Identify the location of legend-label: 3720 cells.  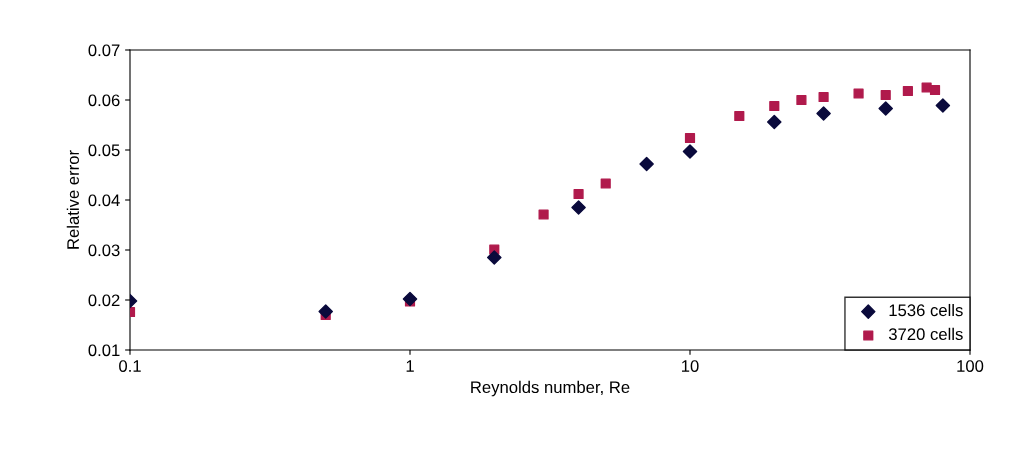
(925, 334).